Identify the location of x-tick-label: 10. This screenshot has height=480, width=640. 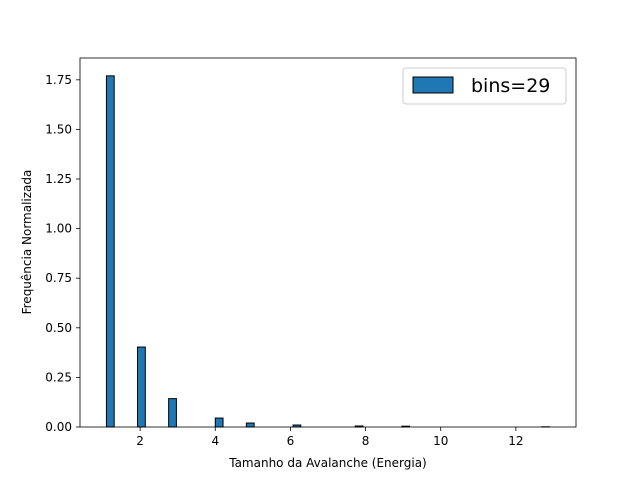
(440, 441).